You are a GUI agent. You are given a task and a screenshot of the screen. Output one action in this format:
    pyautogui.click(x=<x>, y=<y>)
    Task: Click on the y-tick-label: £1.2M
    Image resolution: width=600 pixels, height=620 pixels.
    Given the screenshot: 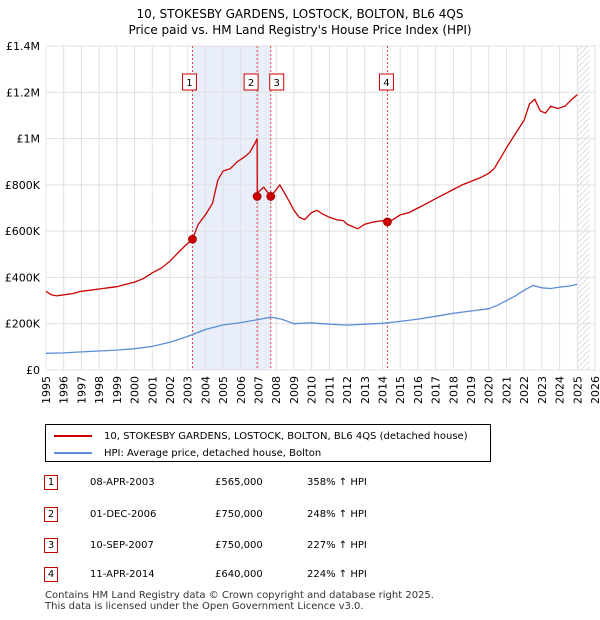 What is the action you would take?
    pyautogui.click(x=23, y=92)
    